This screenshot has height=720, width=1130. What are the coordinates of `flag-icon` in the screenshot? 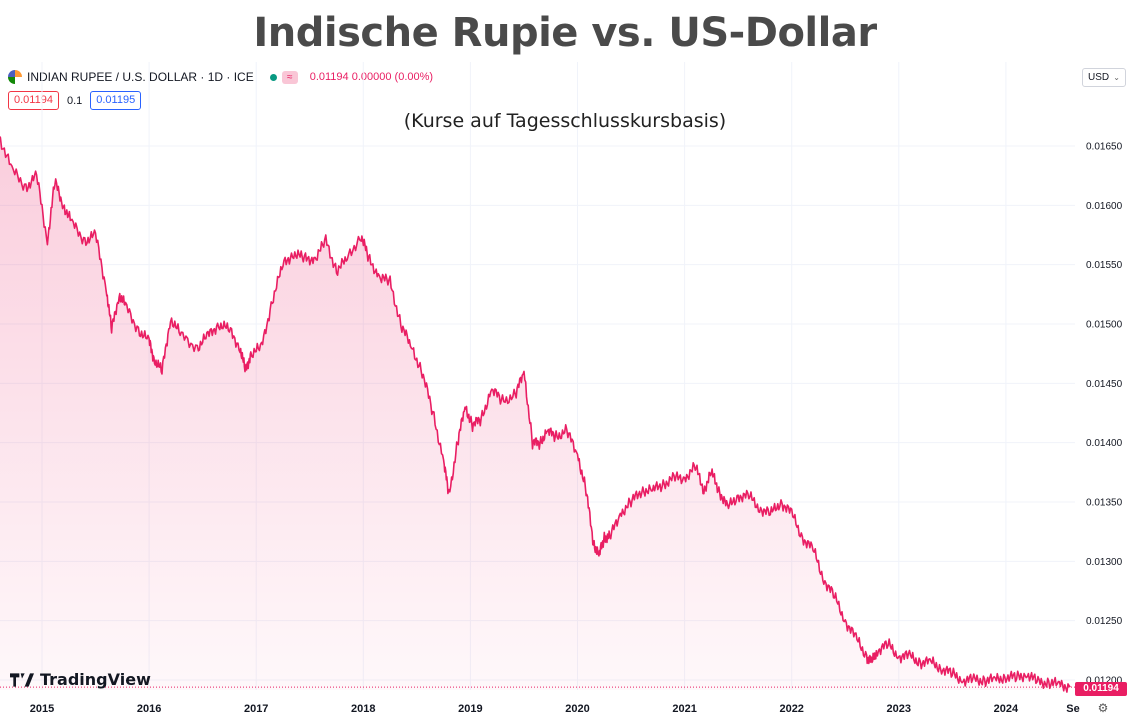 It's located at (15, 77).